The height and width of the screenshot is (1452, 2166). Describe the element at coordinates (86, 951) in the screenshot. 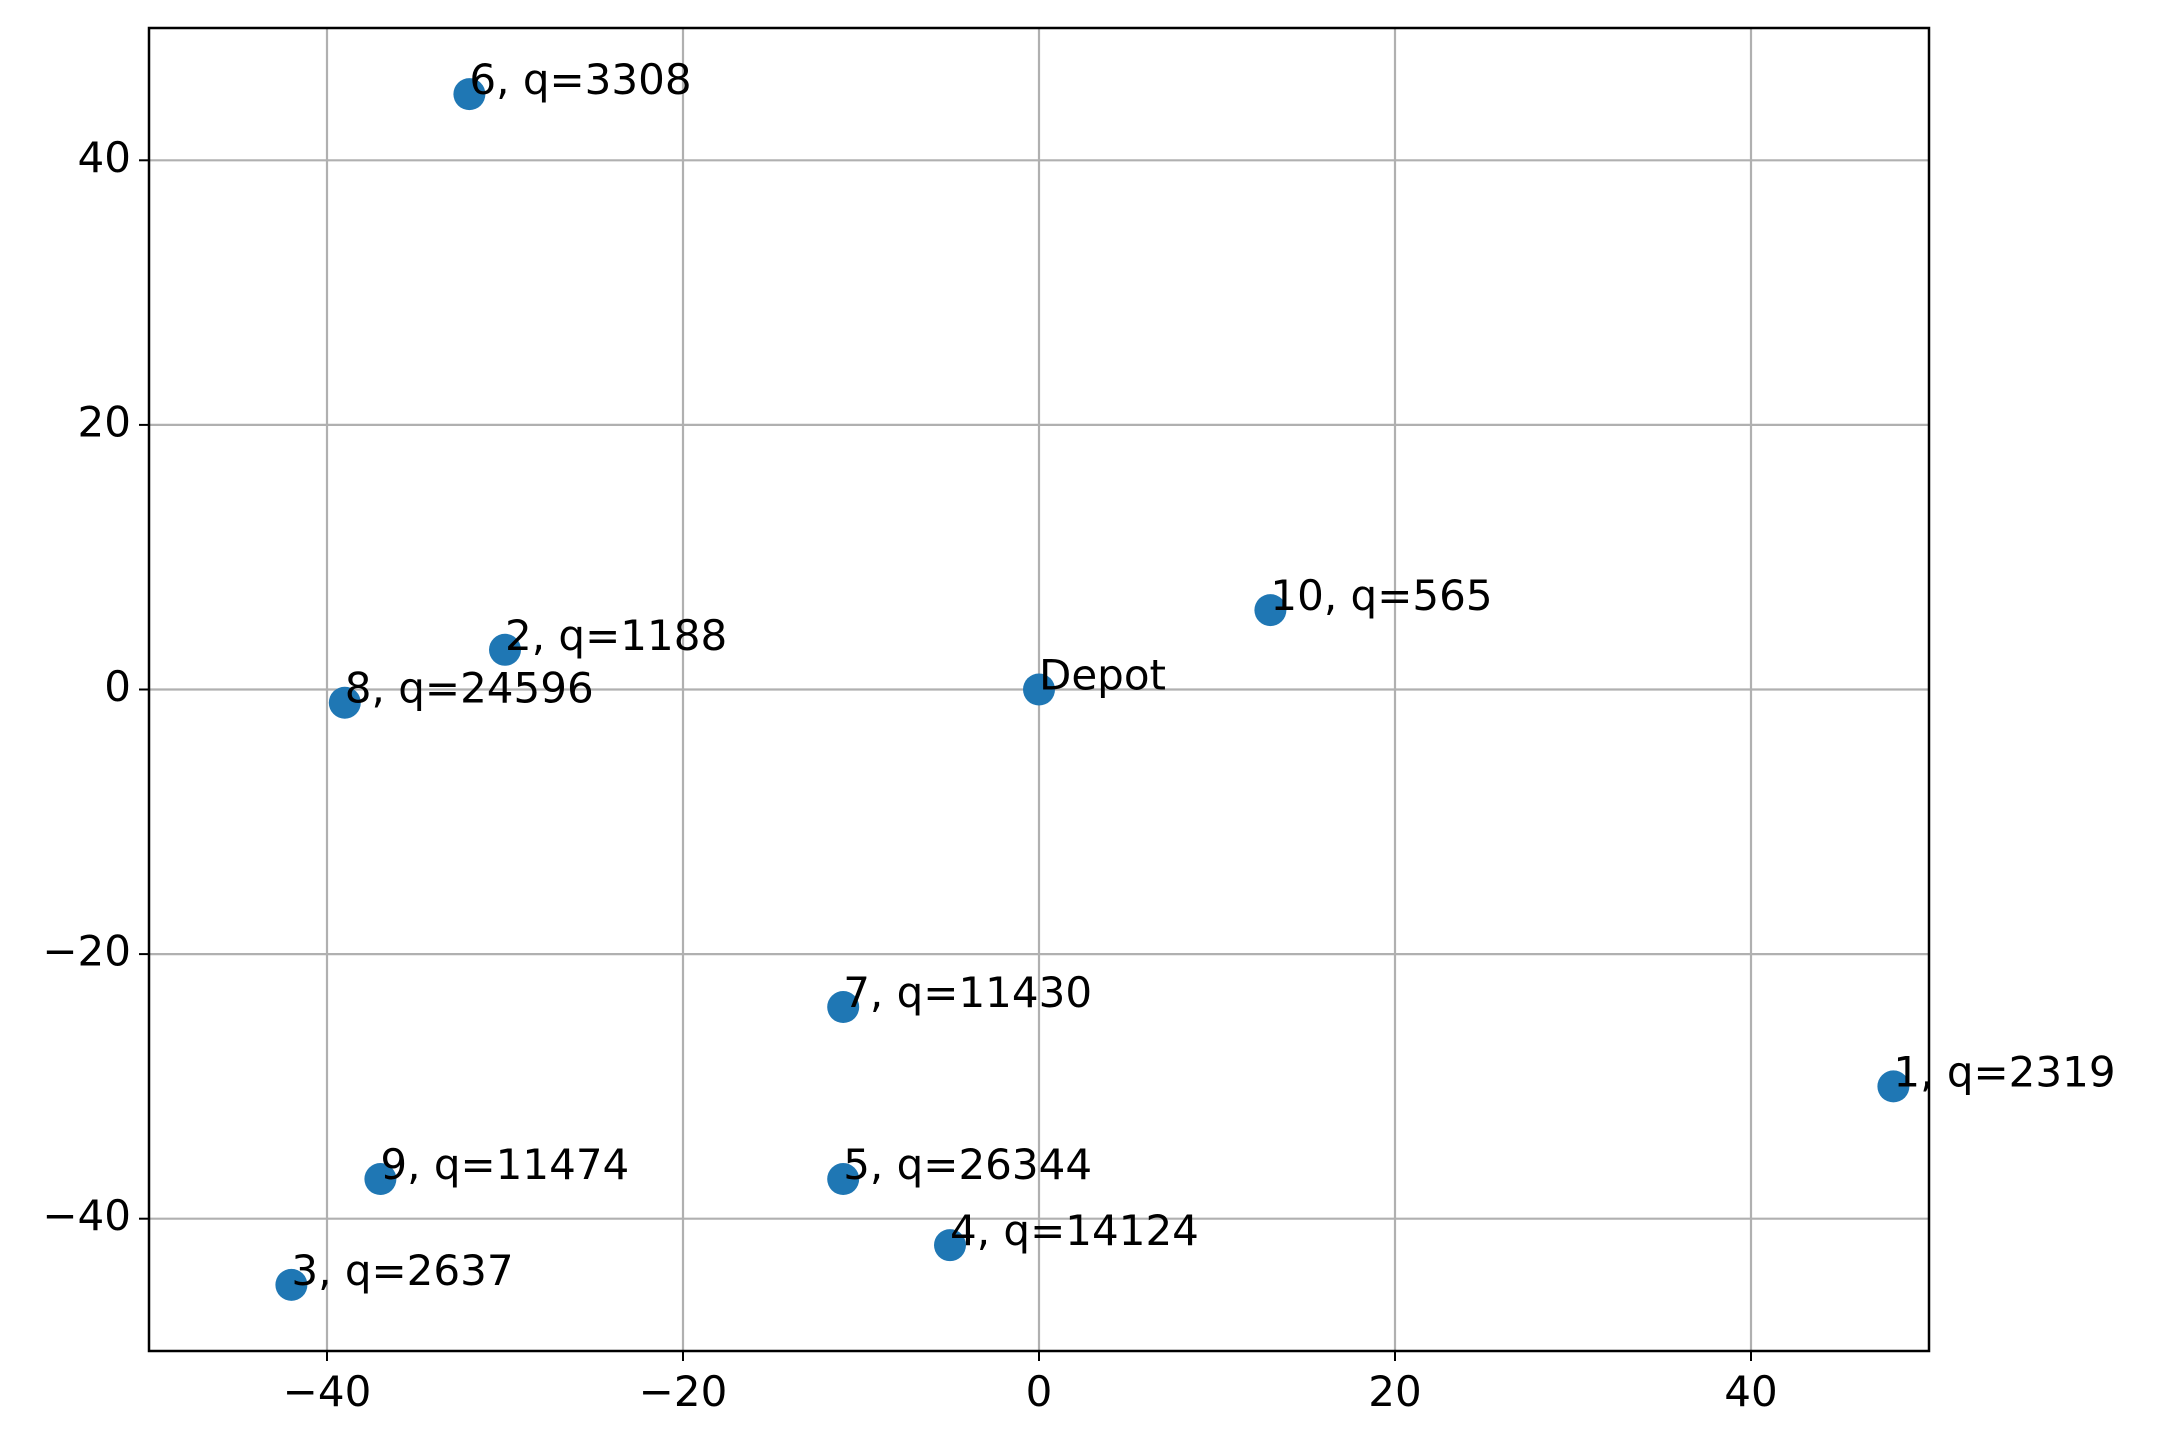

I see `y-tick-label: −20` at that location.